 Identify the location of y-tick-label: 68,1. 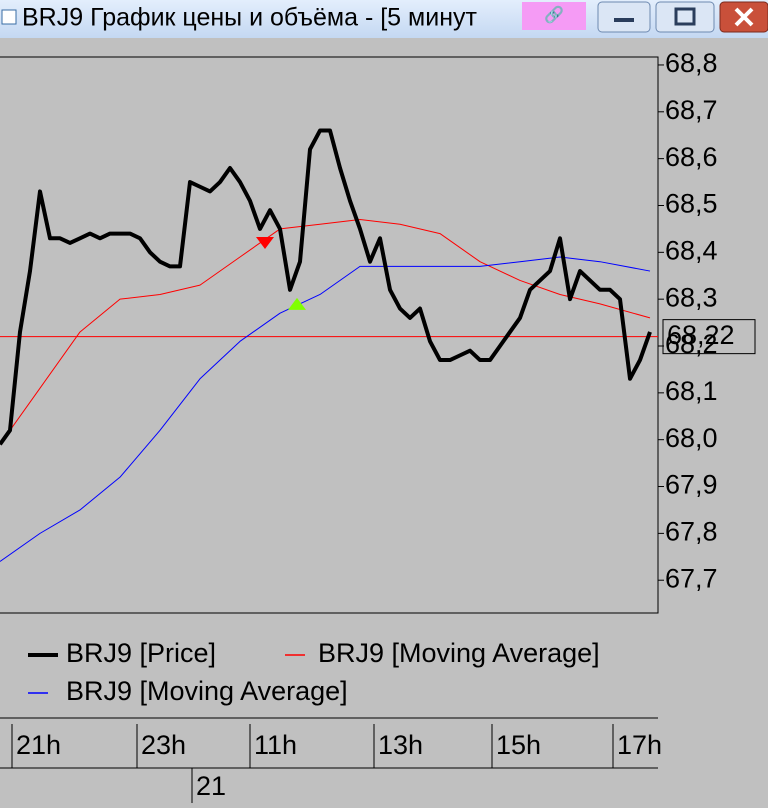
(691, 391).